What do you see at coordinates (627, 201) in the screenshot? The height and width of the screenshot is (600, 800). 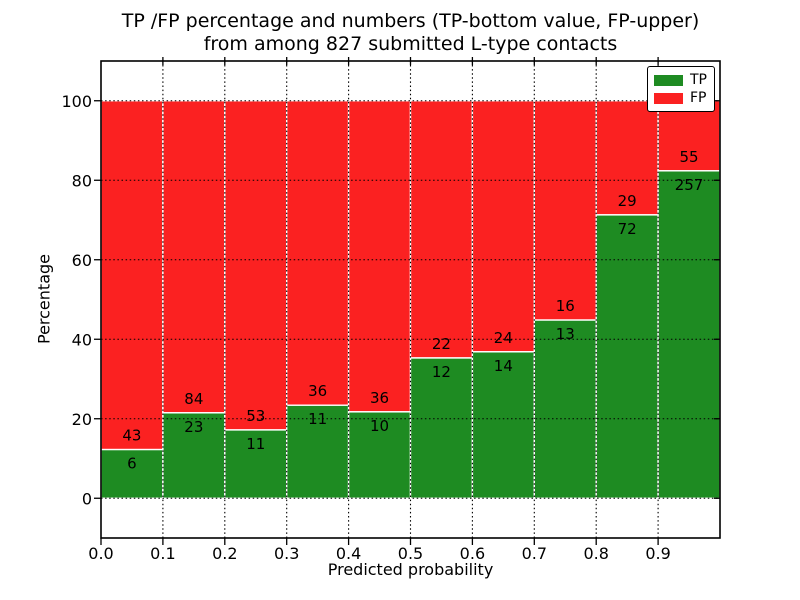 I see `fp-count-label: 29` at bounding box center [627, 201].